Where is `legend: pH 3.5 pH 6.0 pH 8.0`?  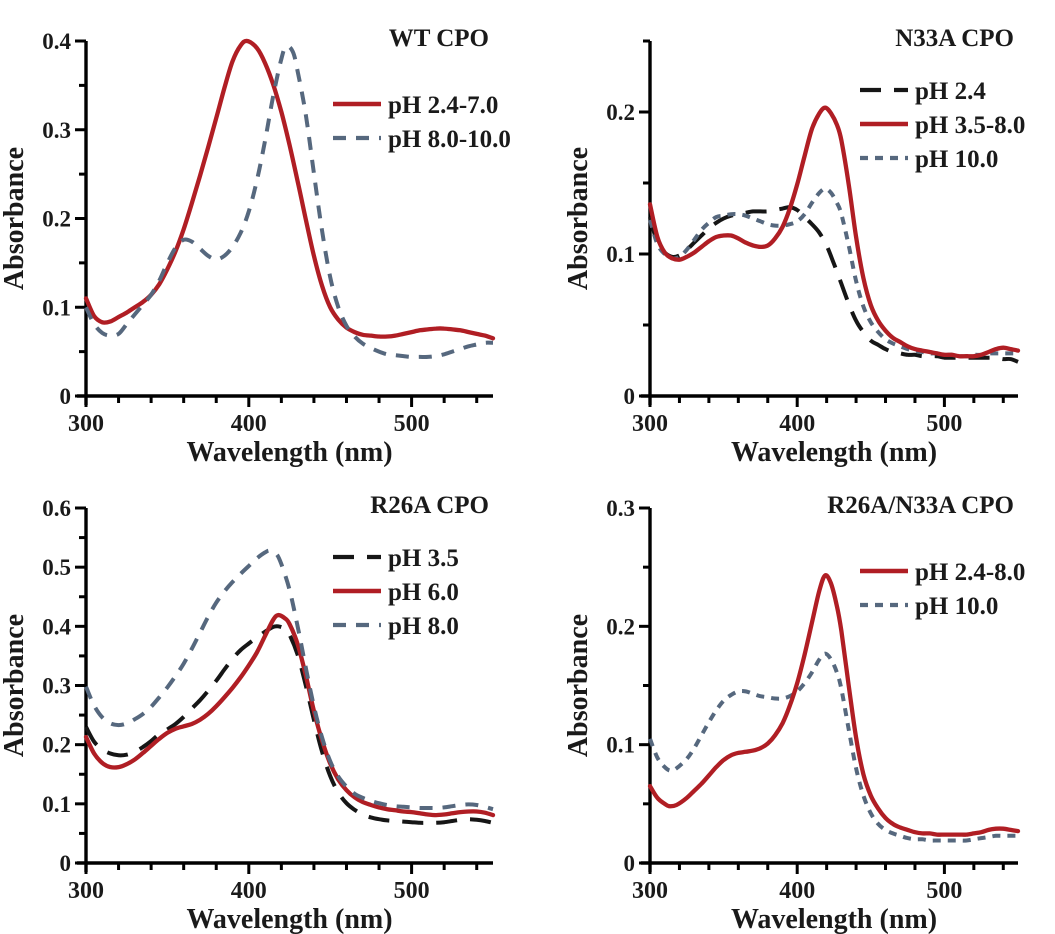 legend: pH 3.5 pH 6.0 pH 8.0 is located at coordinates (396, 592).